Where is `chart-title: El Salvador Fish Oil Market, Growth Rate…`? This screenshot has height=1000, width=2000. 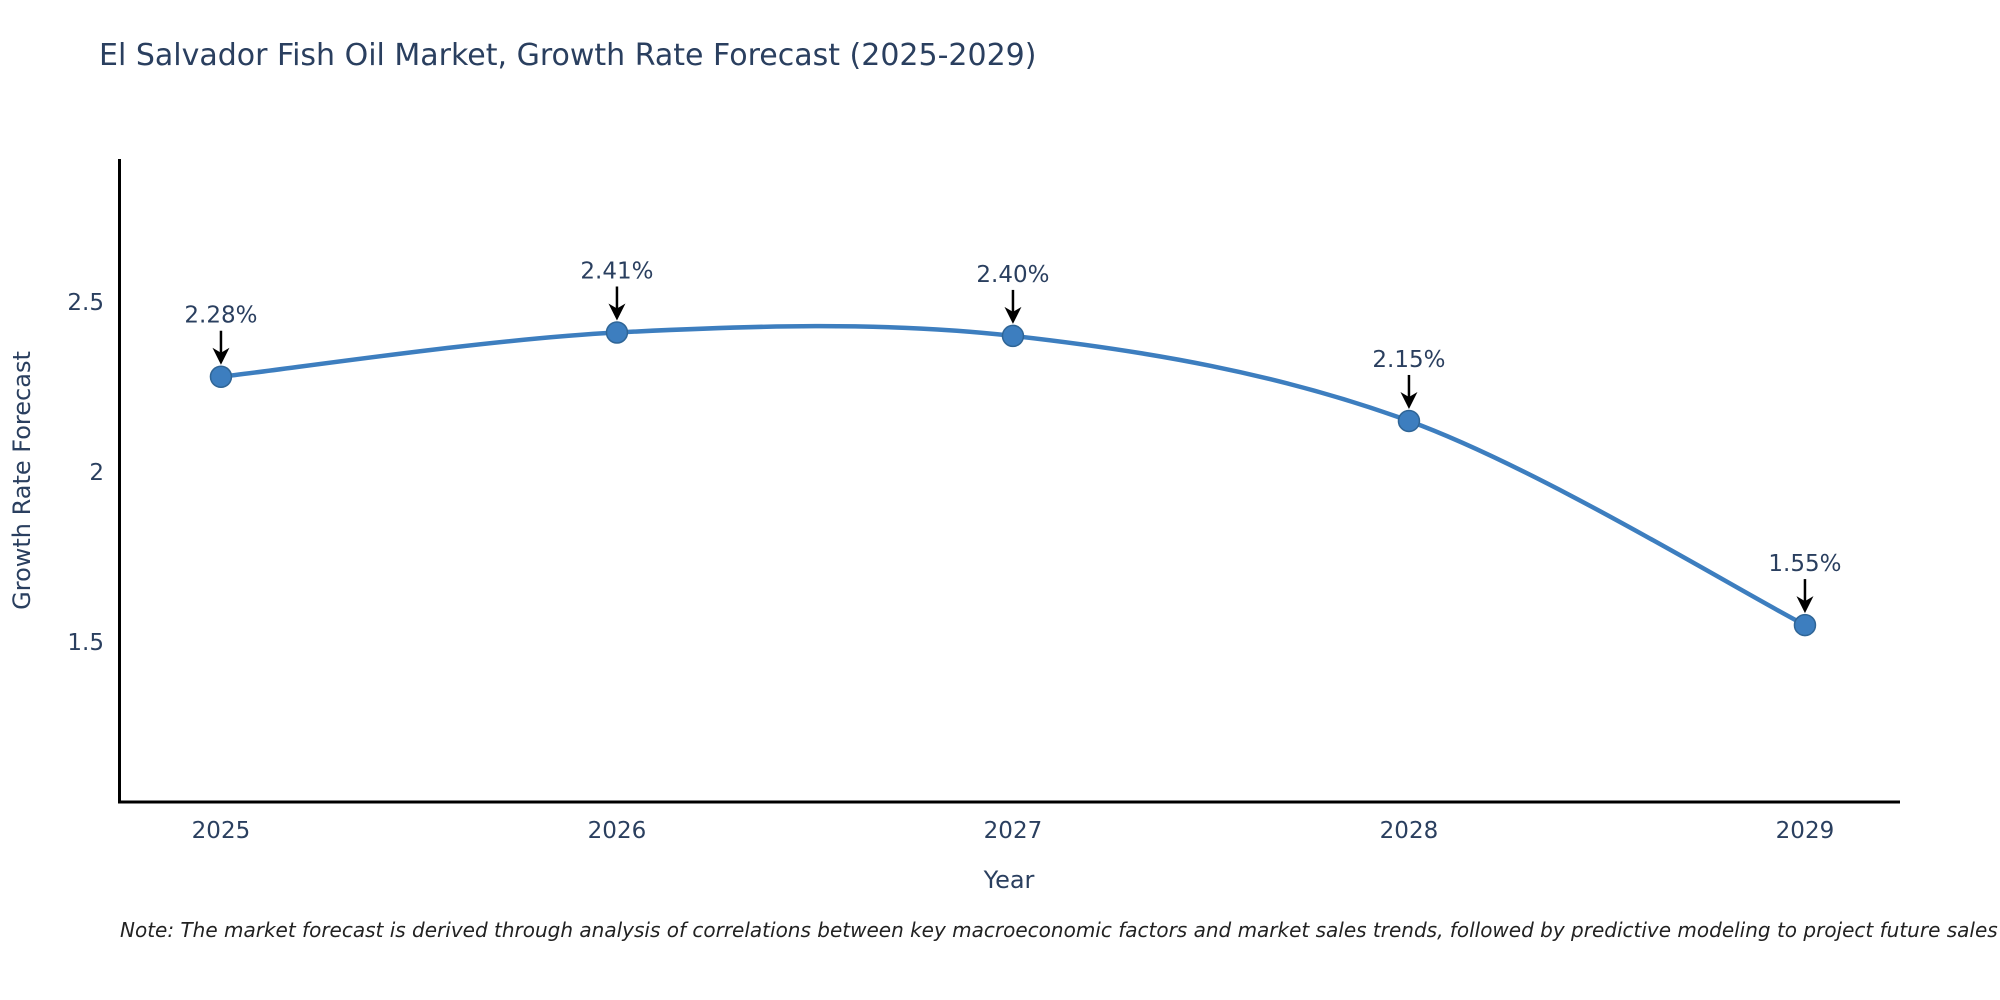
chart-title: El Salvador Fish Oil Market, Growth Rate… is located at coordinates (568, 55).